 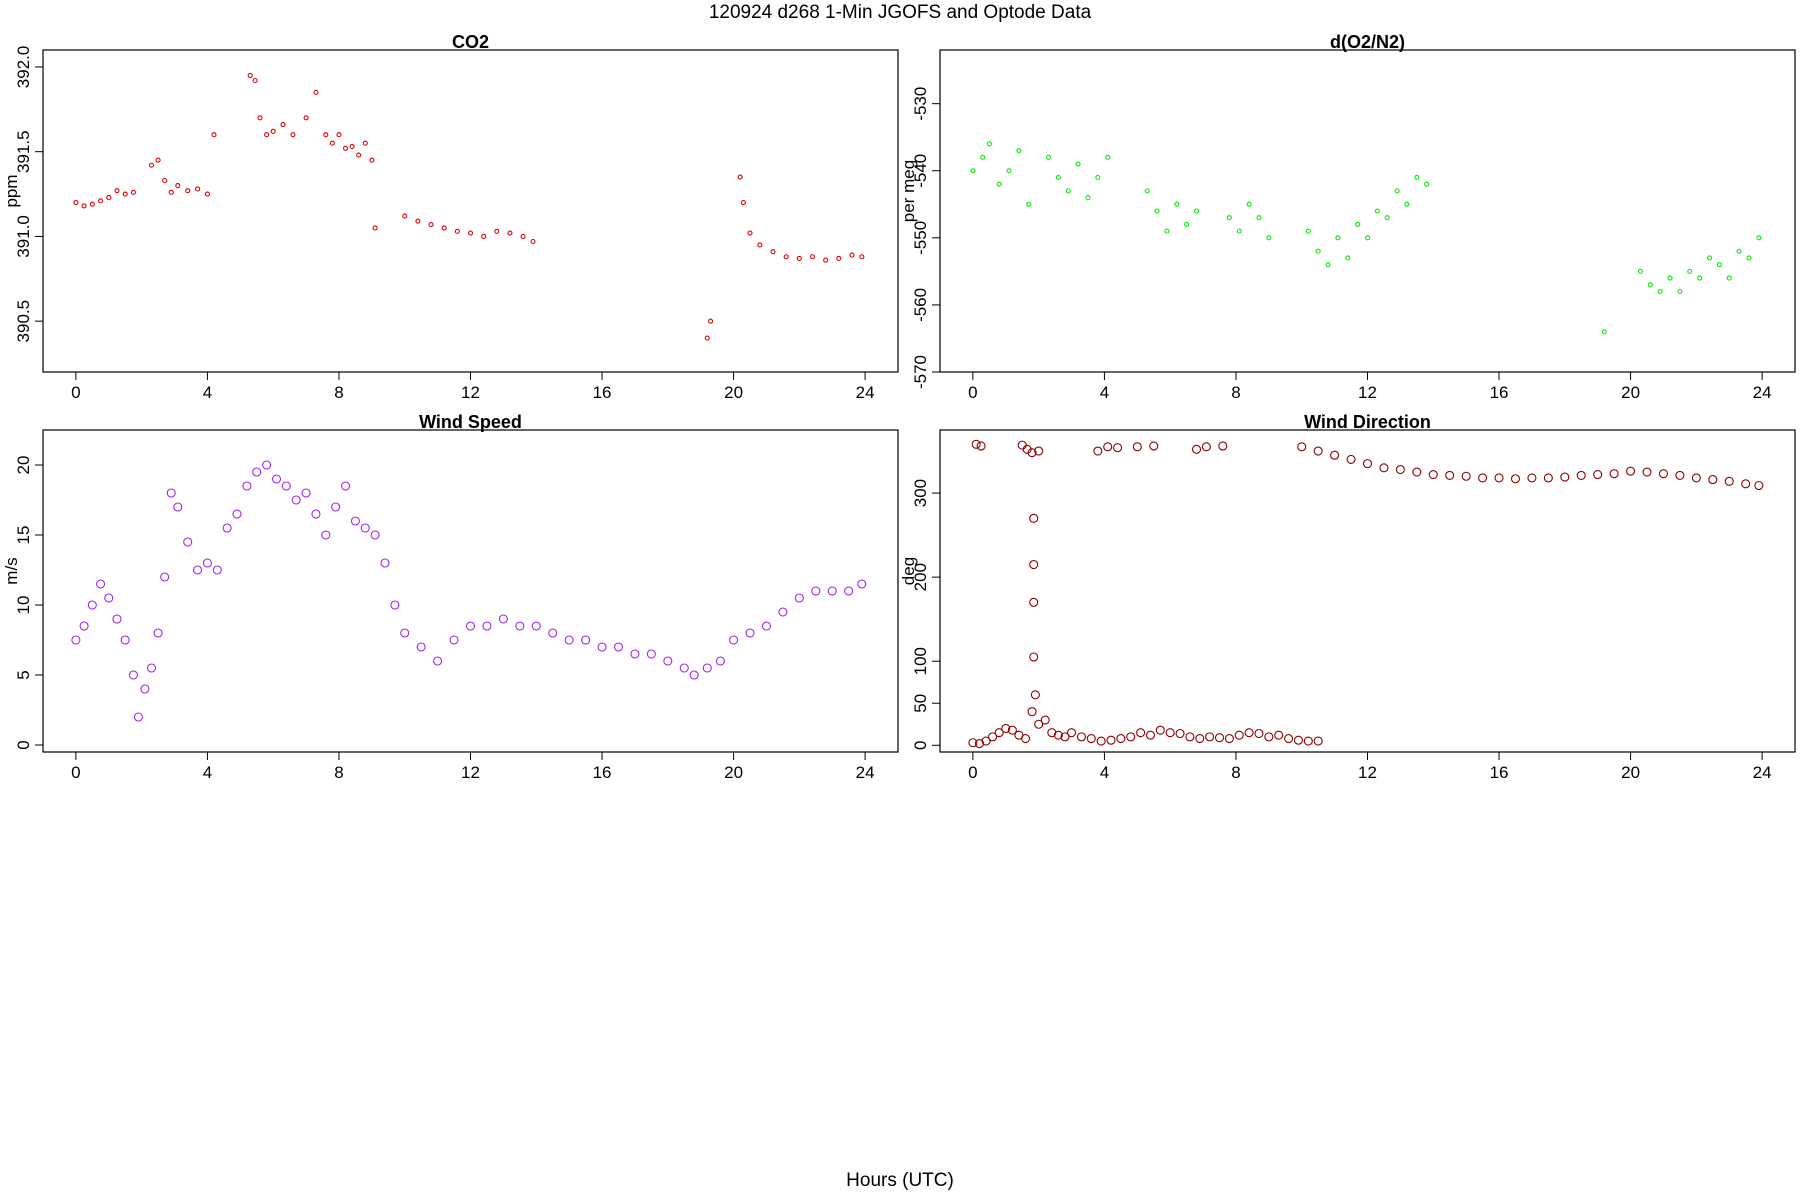 I want to click on panel-title: CO2, so click(x=470, y=42).